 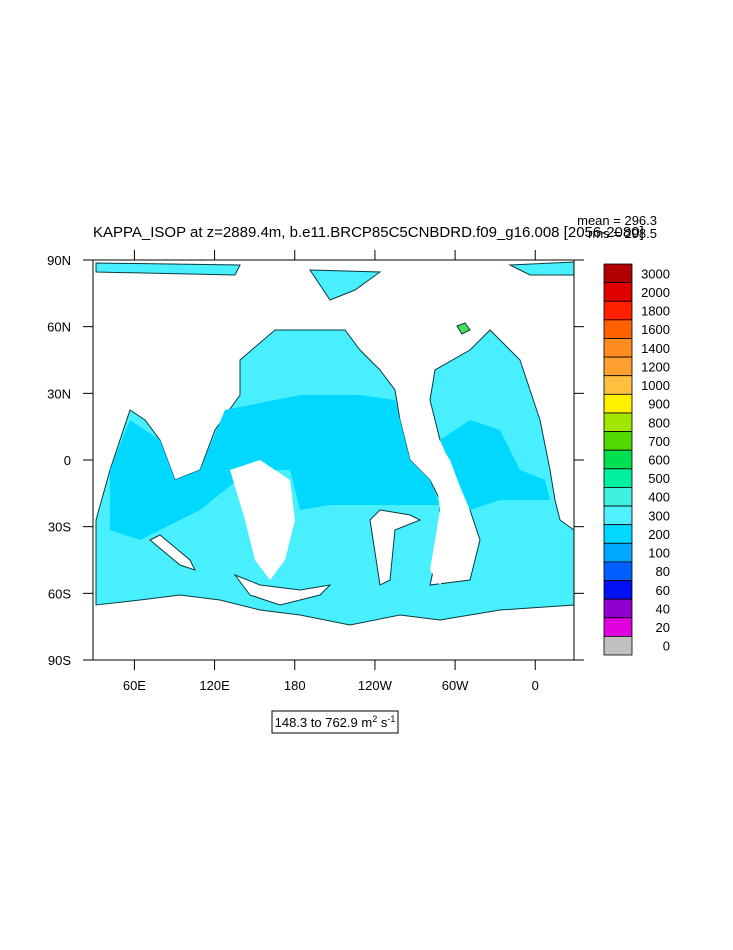 I want to click on colorbar-label: 1800, so click(x=655, y=311).